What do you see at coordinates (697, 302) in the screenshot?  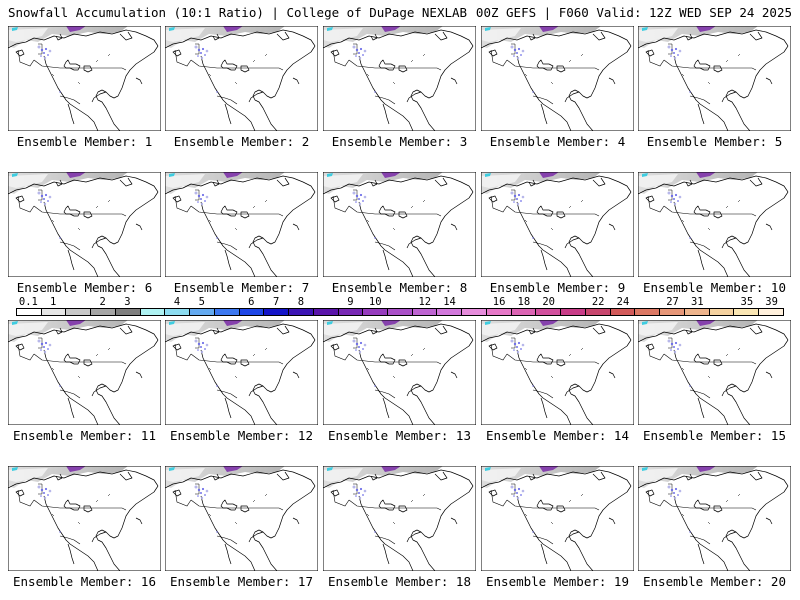 I see `colorbar-tick-label: 31` at bounding box center [697, 302].